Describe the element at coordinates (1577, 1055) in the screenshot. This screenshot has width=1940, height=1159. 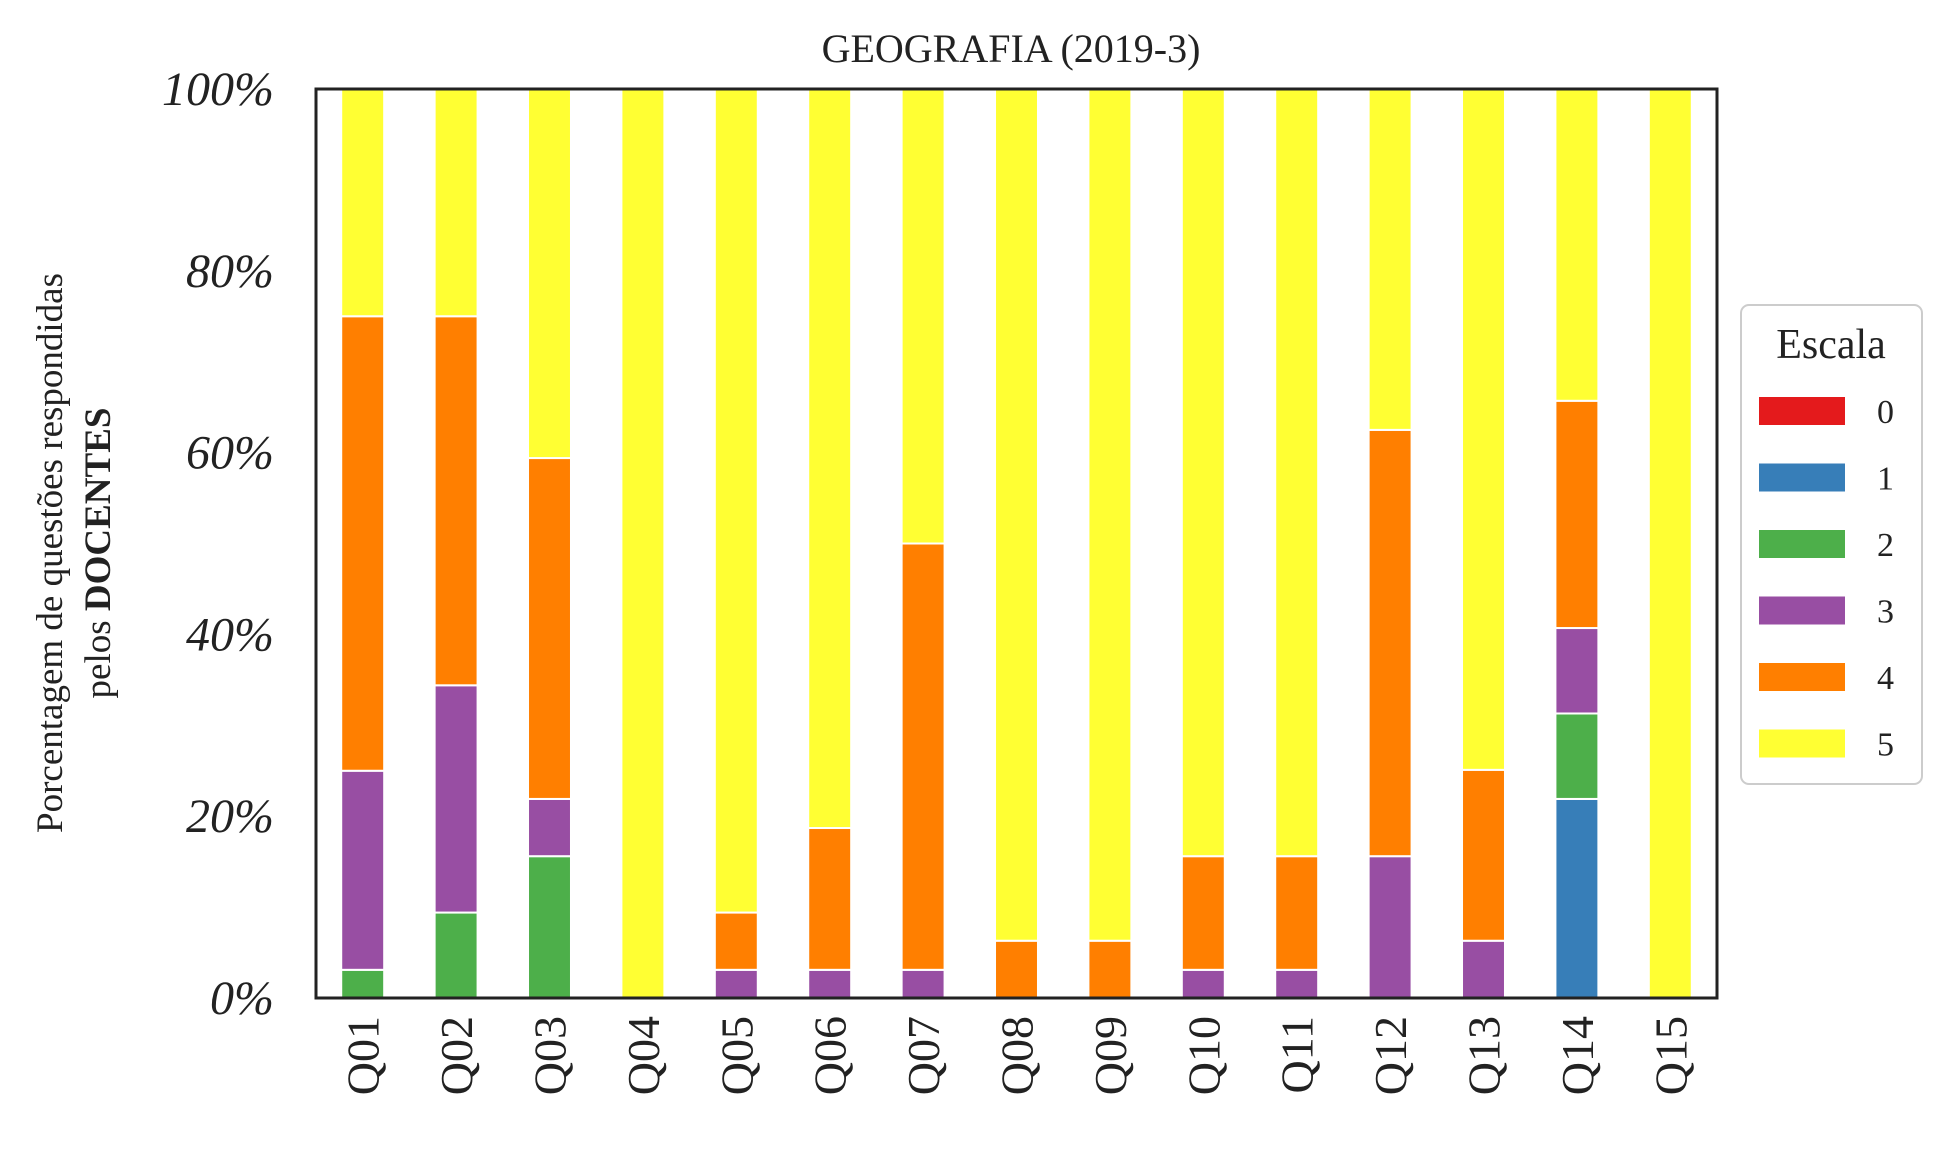
I see `x-tick-label-q14: Q14` at that location.